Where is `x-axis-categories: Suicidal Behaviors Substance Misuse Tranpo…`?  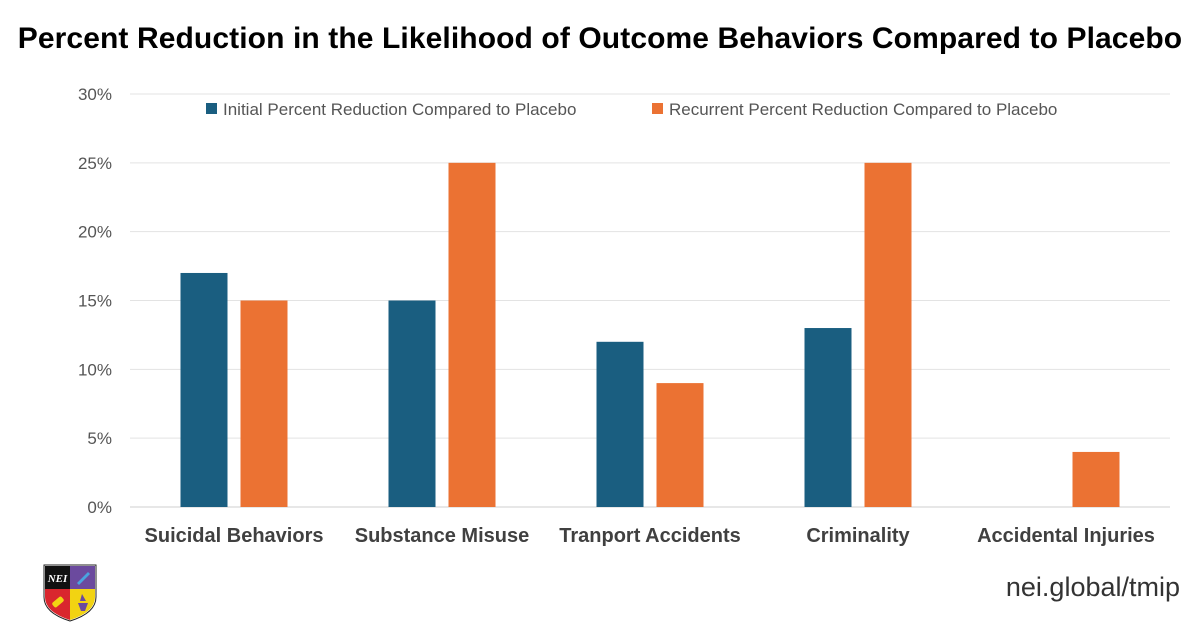
x-axis-categories: Suicidal Behaviors Substance Misuse Tranpo… is located at coordinates (650, 536).